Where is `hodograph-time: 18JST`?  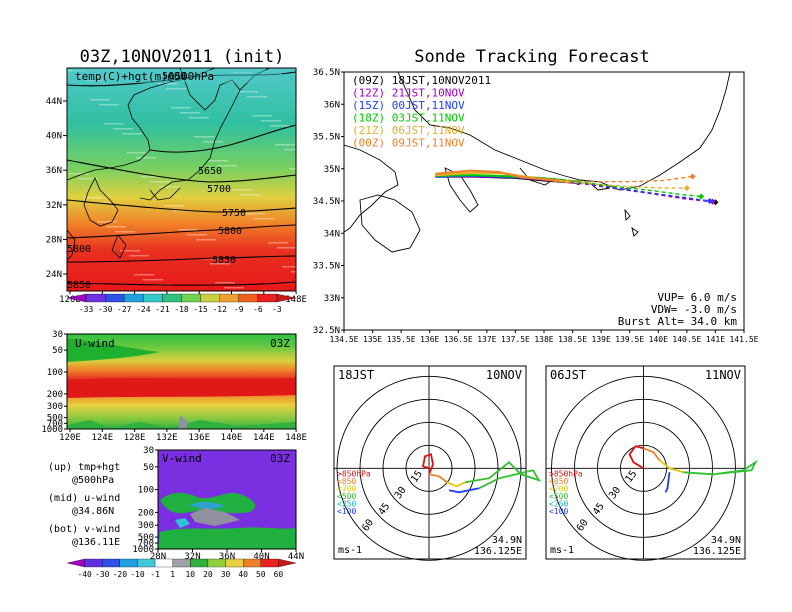
hodograph-time: 18JST is located at coordinates (356, 375).